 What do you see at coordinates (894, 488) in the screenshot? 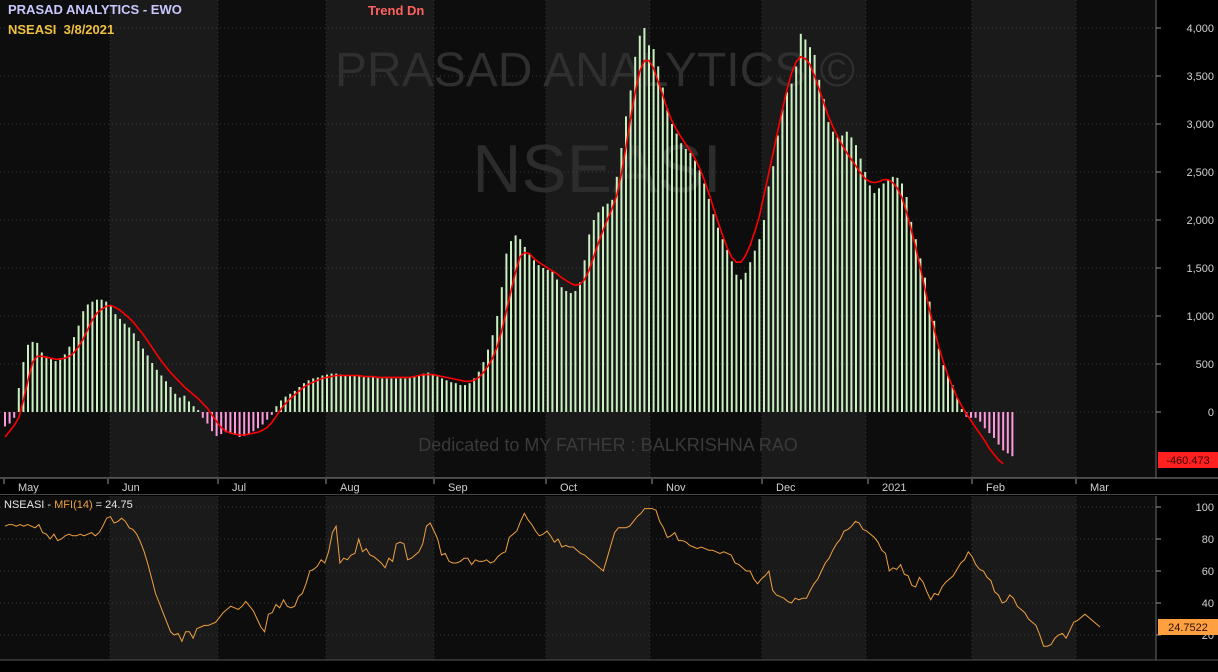
I see `month-label: 2021` at bounding box center [894, 488].